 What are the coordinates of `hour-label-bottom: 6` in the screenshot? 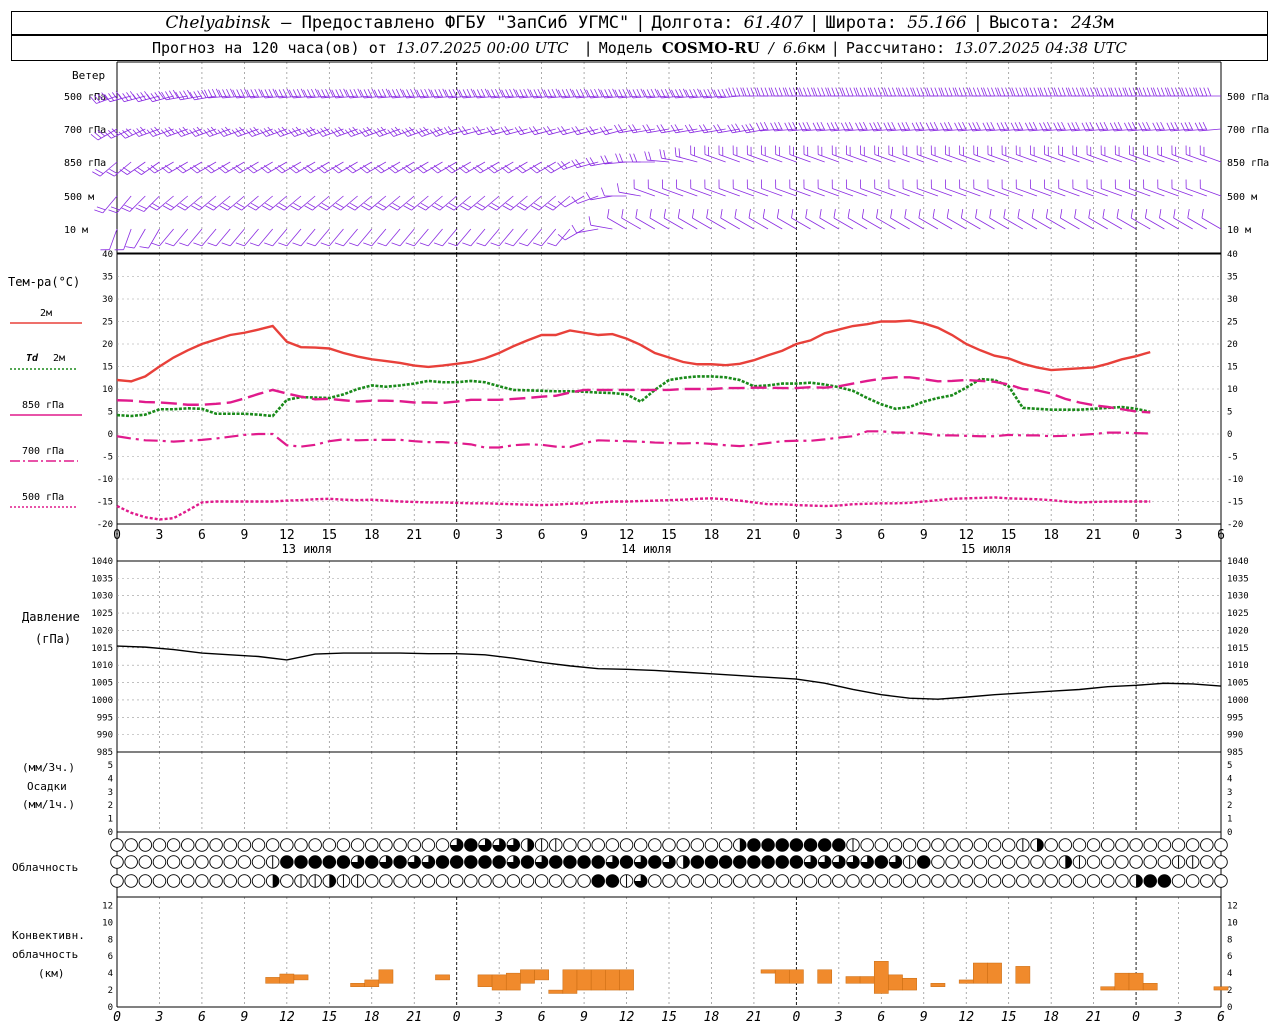 It's located at (881, 1017).